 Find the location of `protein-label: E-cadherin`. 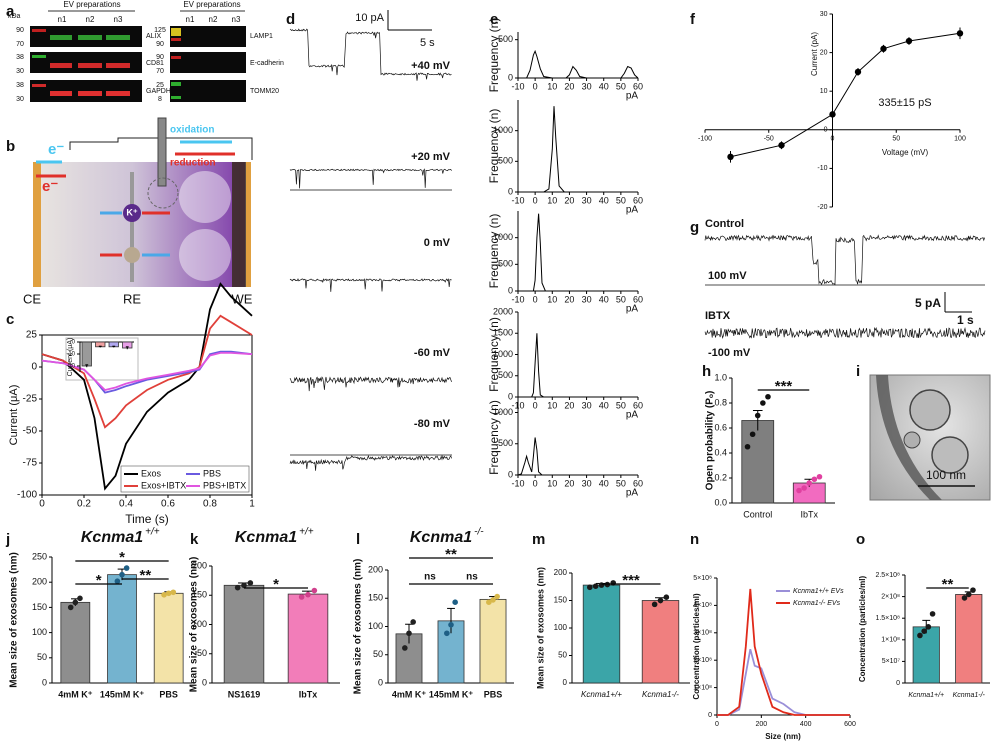

protein-label: E-cadherin is located at coordinates (267, 63).